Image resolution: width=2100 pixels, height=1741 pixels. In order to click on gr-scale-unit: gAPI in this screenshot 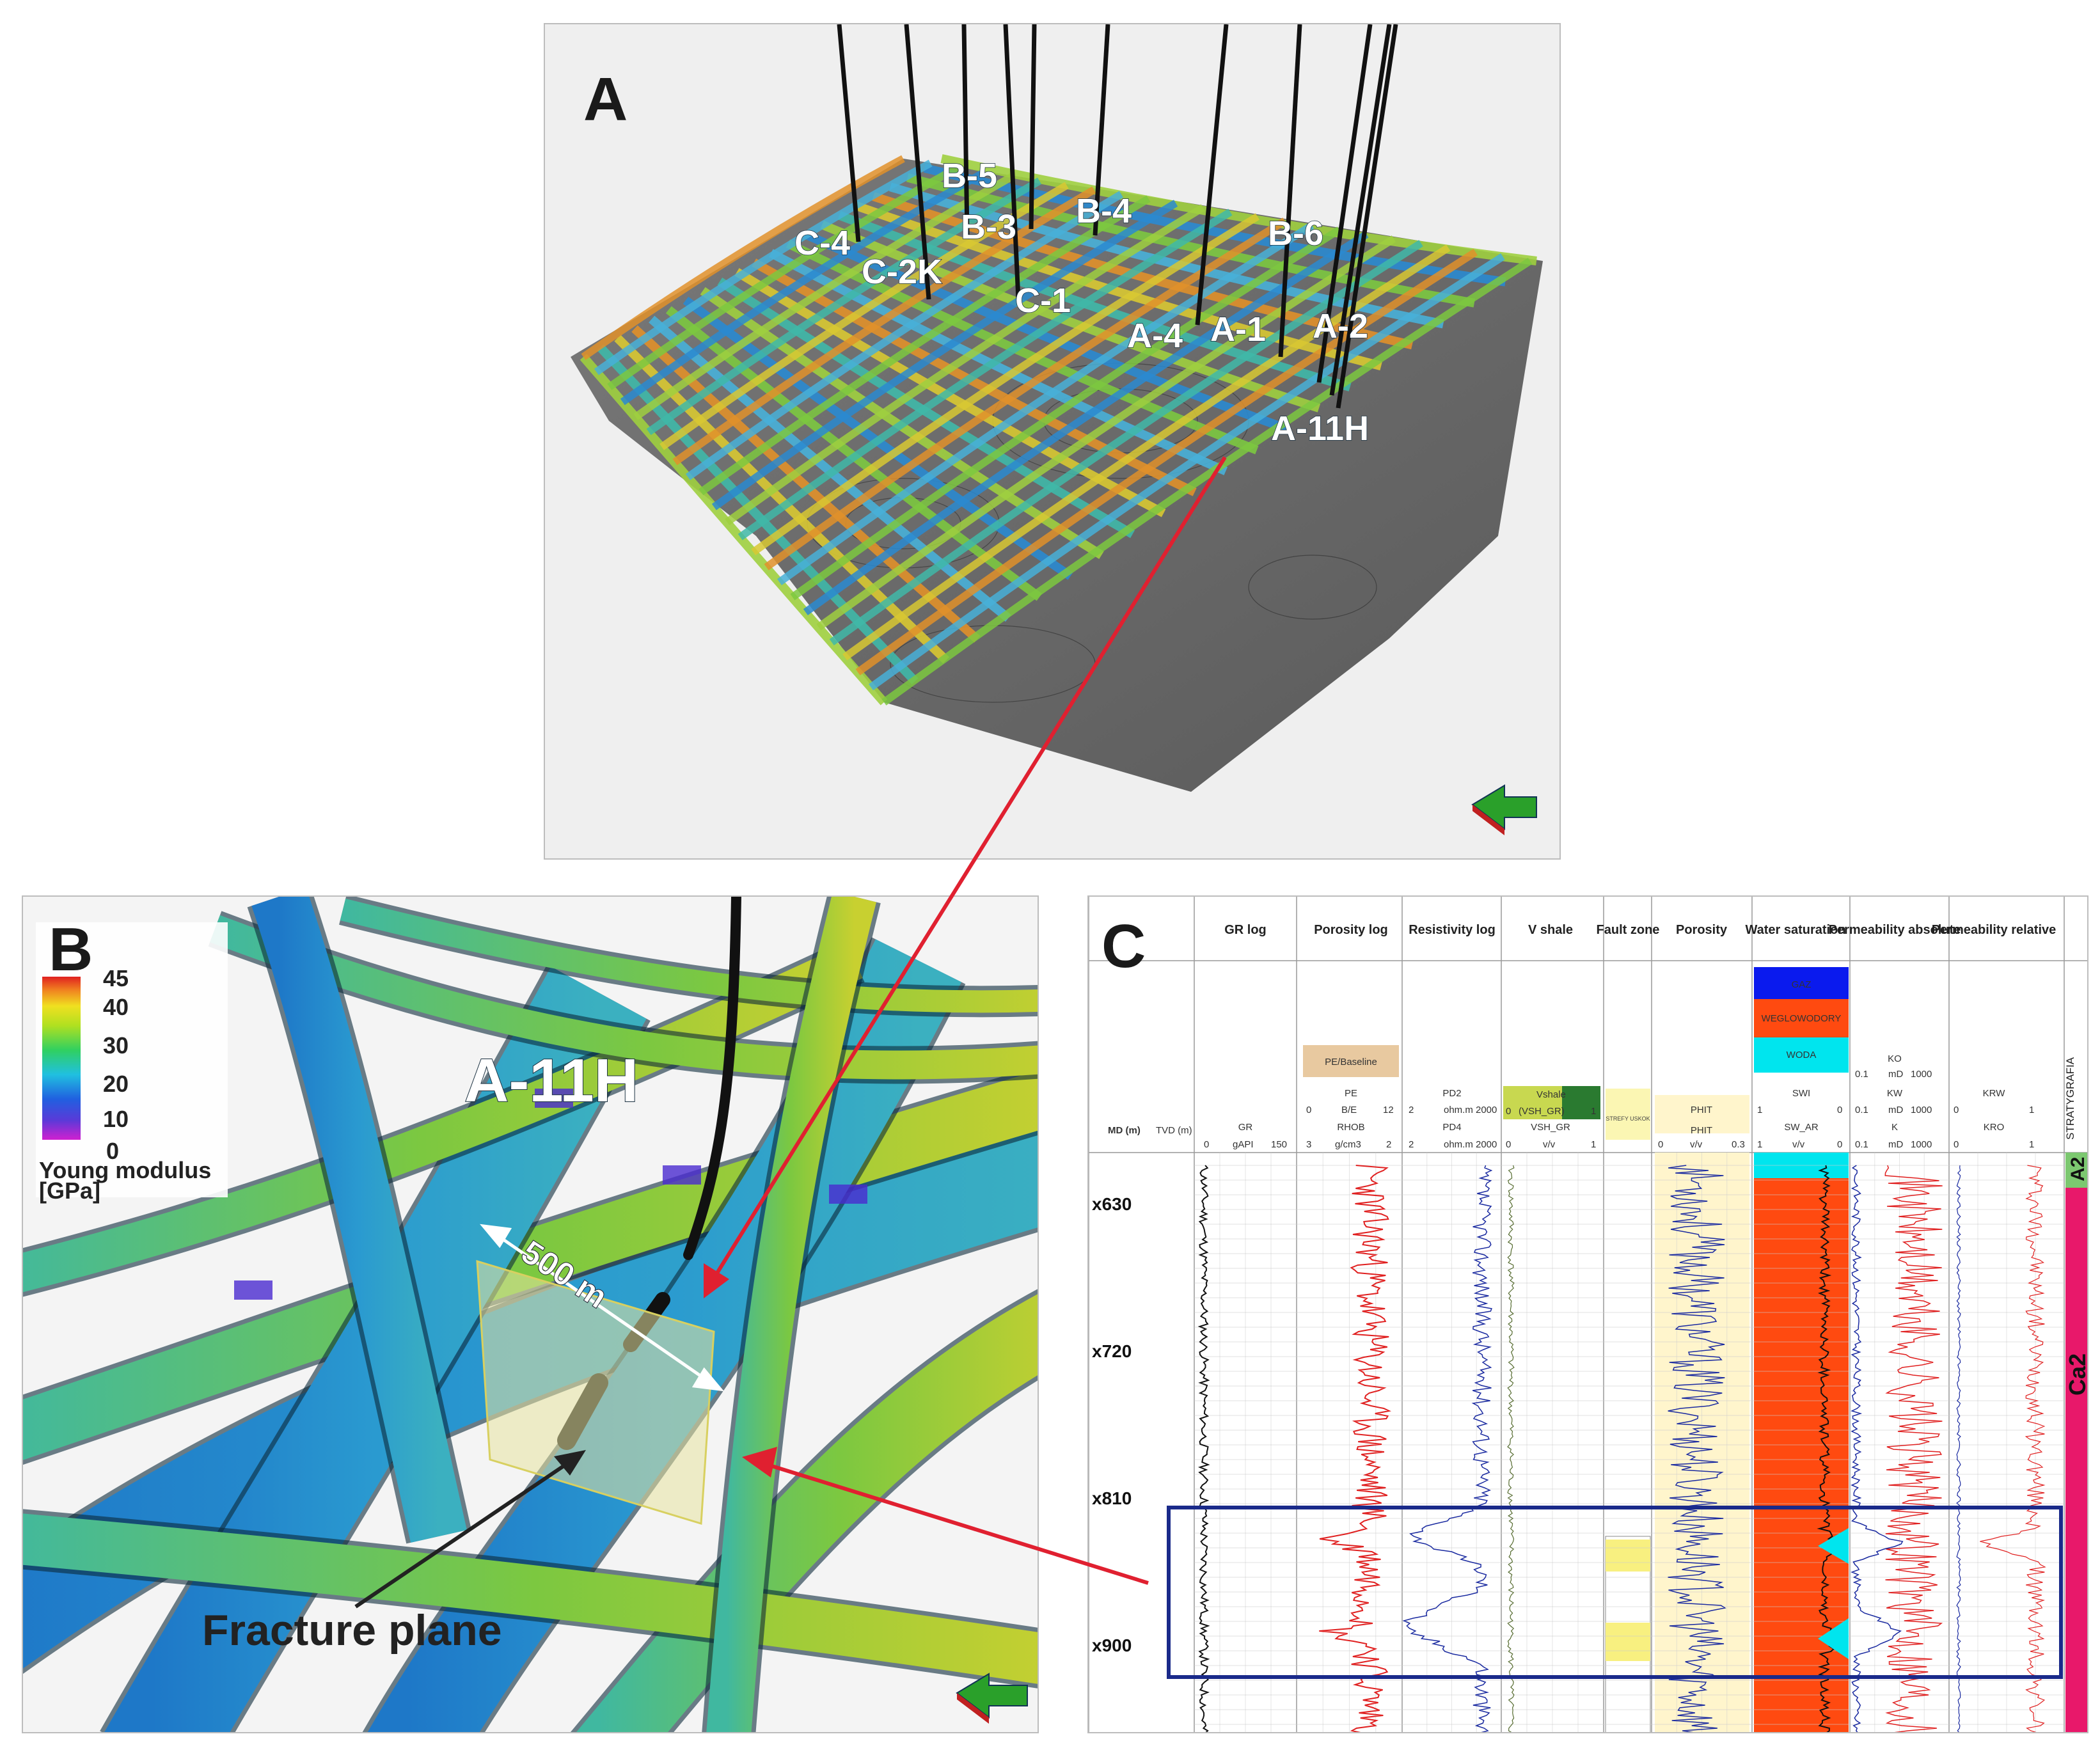, I will do `click(1243, 1144)`.